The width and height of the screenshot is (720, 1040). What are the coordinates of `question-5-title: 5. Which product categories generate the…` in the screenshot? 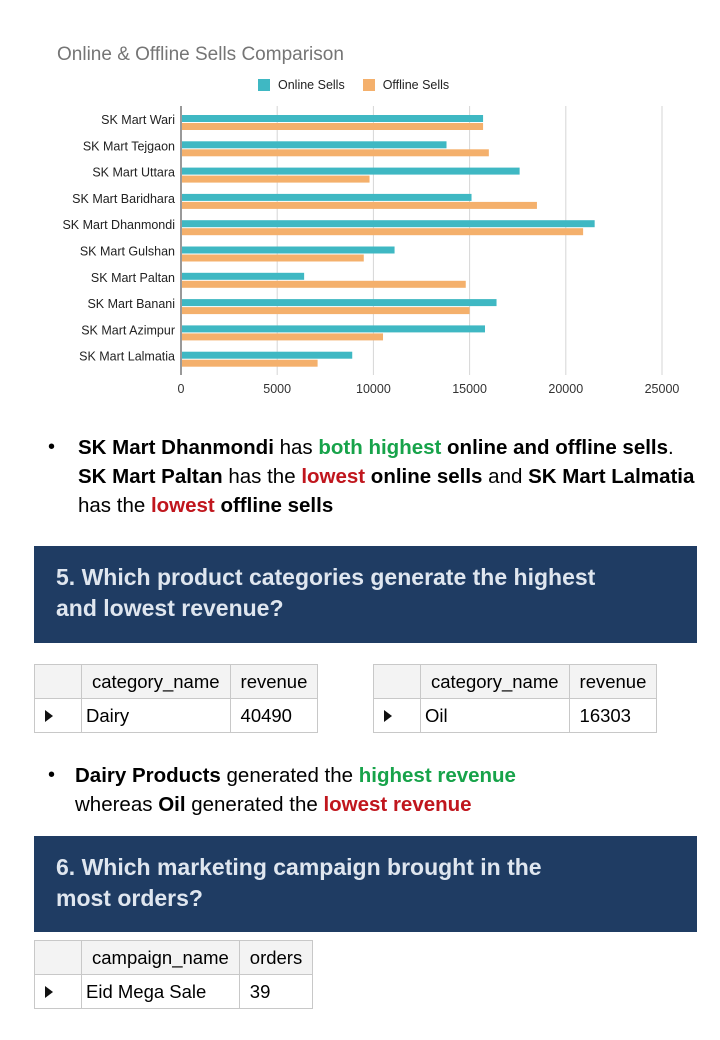 It's located at (326, 592).